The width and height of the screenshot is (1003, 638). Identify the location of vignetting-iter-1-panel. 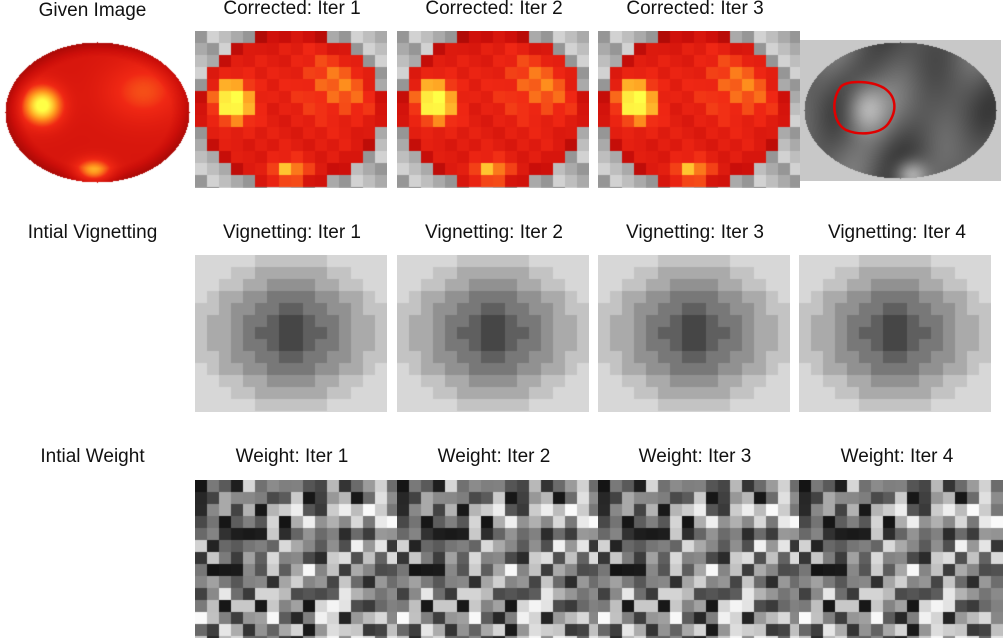
(291, 333).